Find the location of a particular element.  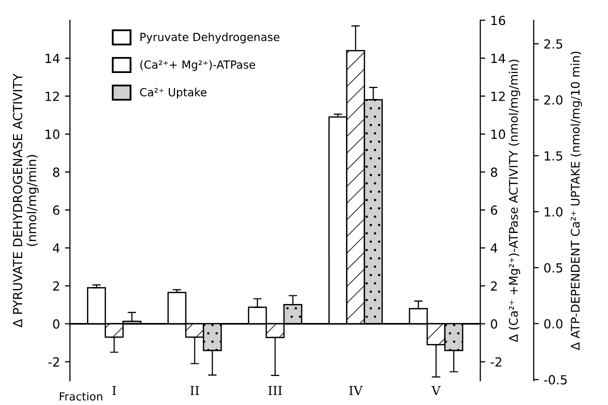

y3-axis-title: Δ ATP-DEPENDENT Ca²⁺ UPTAKE (nmol/mg/10 min) is located at coordinates (576, 201).